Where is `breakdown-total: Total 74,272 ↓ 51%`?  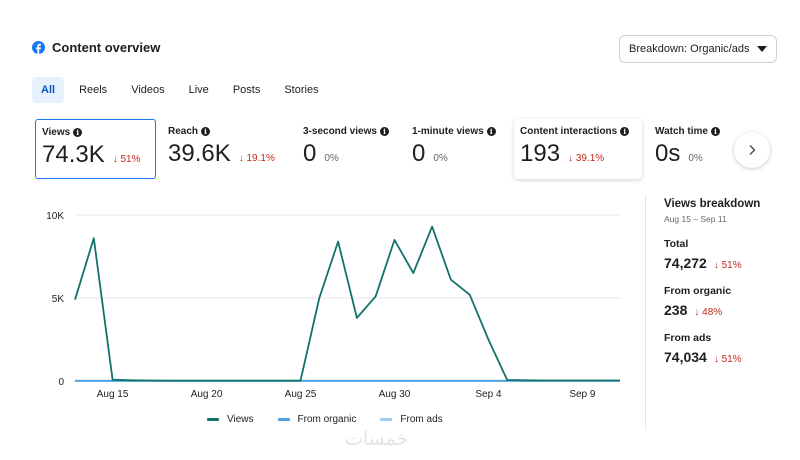 breakdown-total: Total 74,272 ↓ 51% is located at coordinates (729, 254).